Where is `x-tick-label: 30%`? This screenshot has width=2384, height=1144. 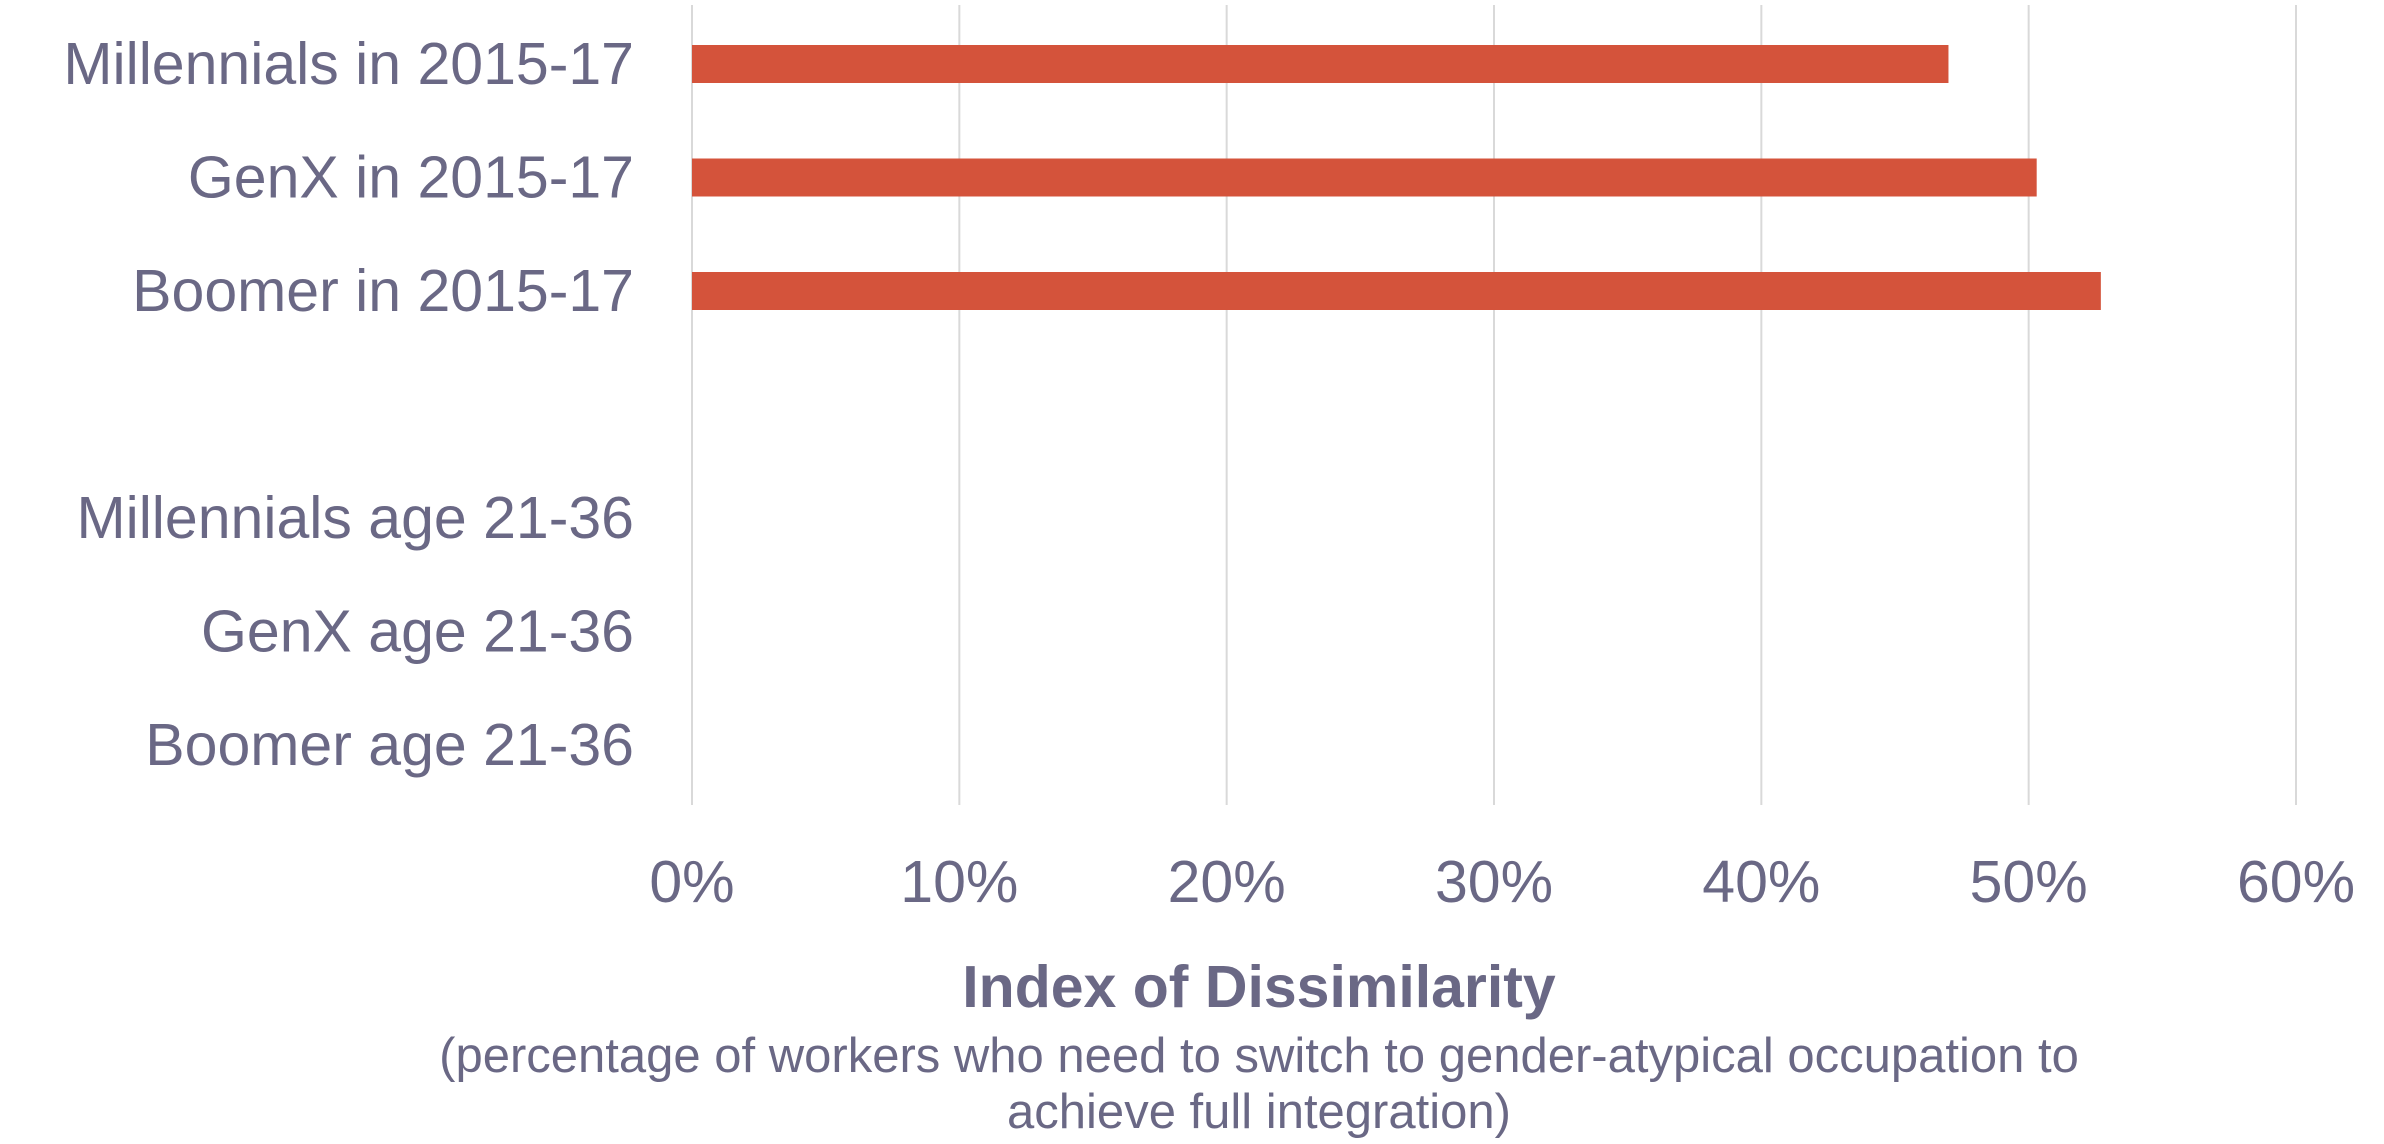
x-tick-label: 30% is located at coordinates (1494, 882).